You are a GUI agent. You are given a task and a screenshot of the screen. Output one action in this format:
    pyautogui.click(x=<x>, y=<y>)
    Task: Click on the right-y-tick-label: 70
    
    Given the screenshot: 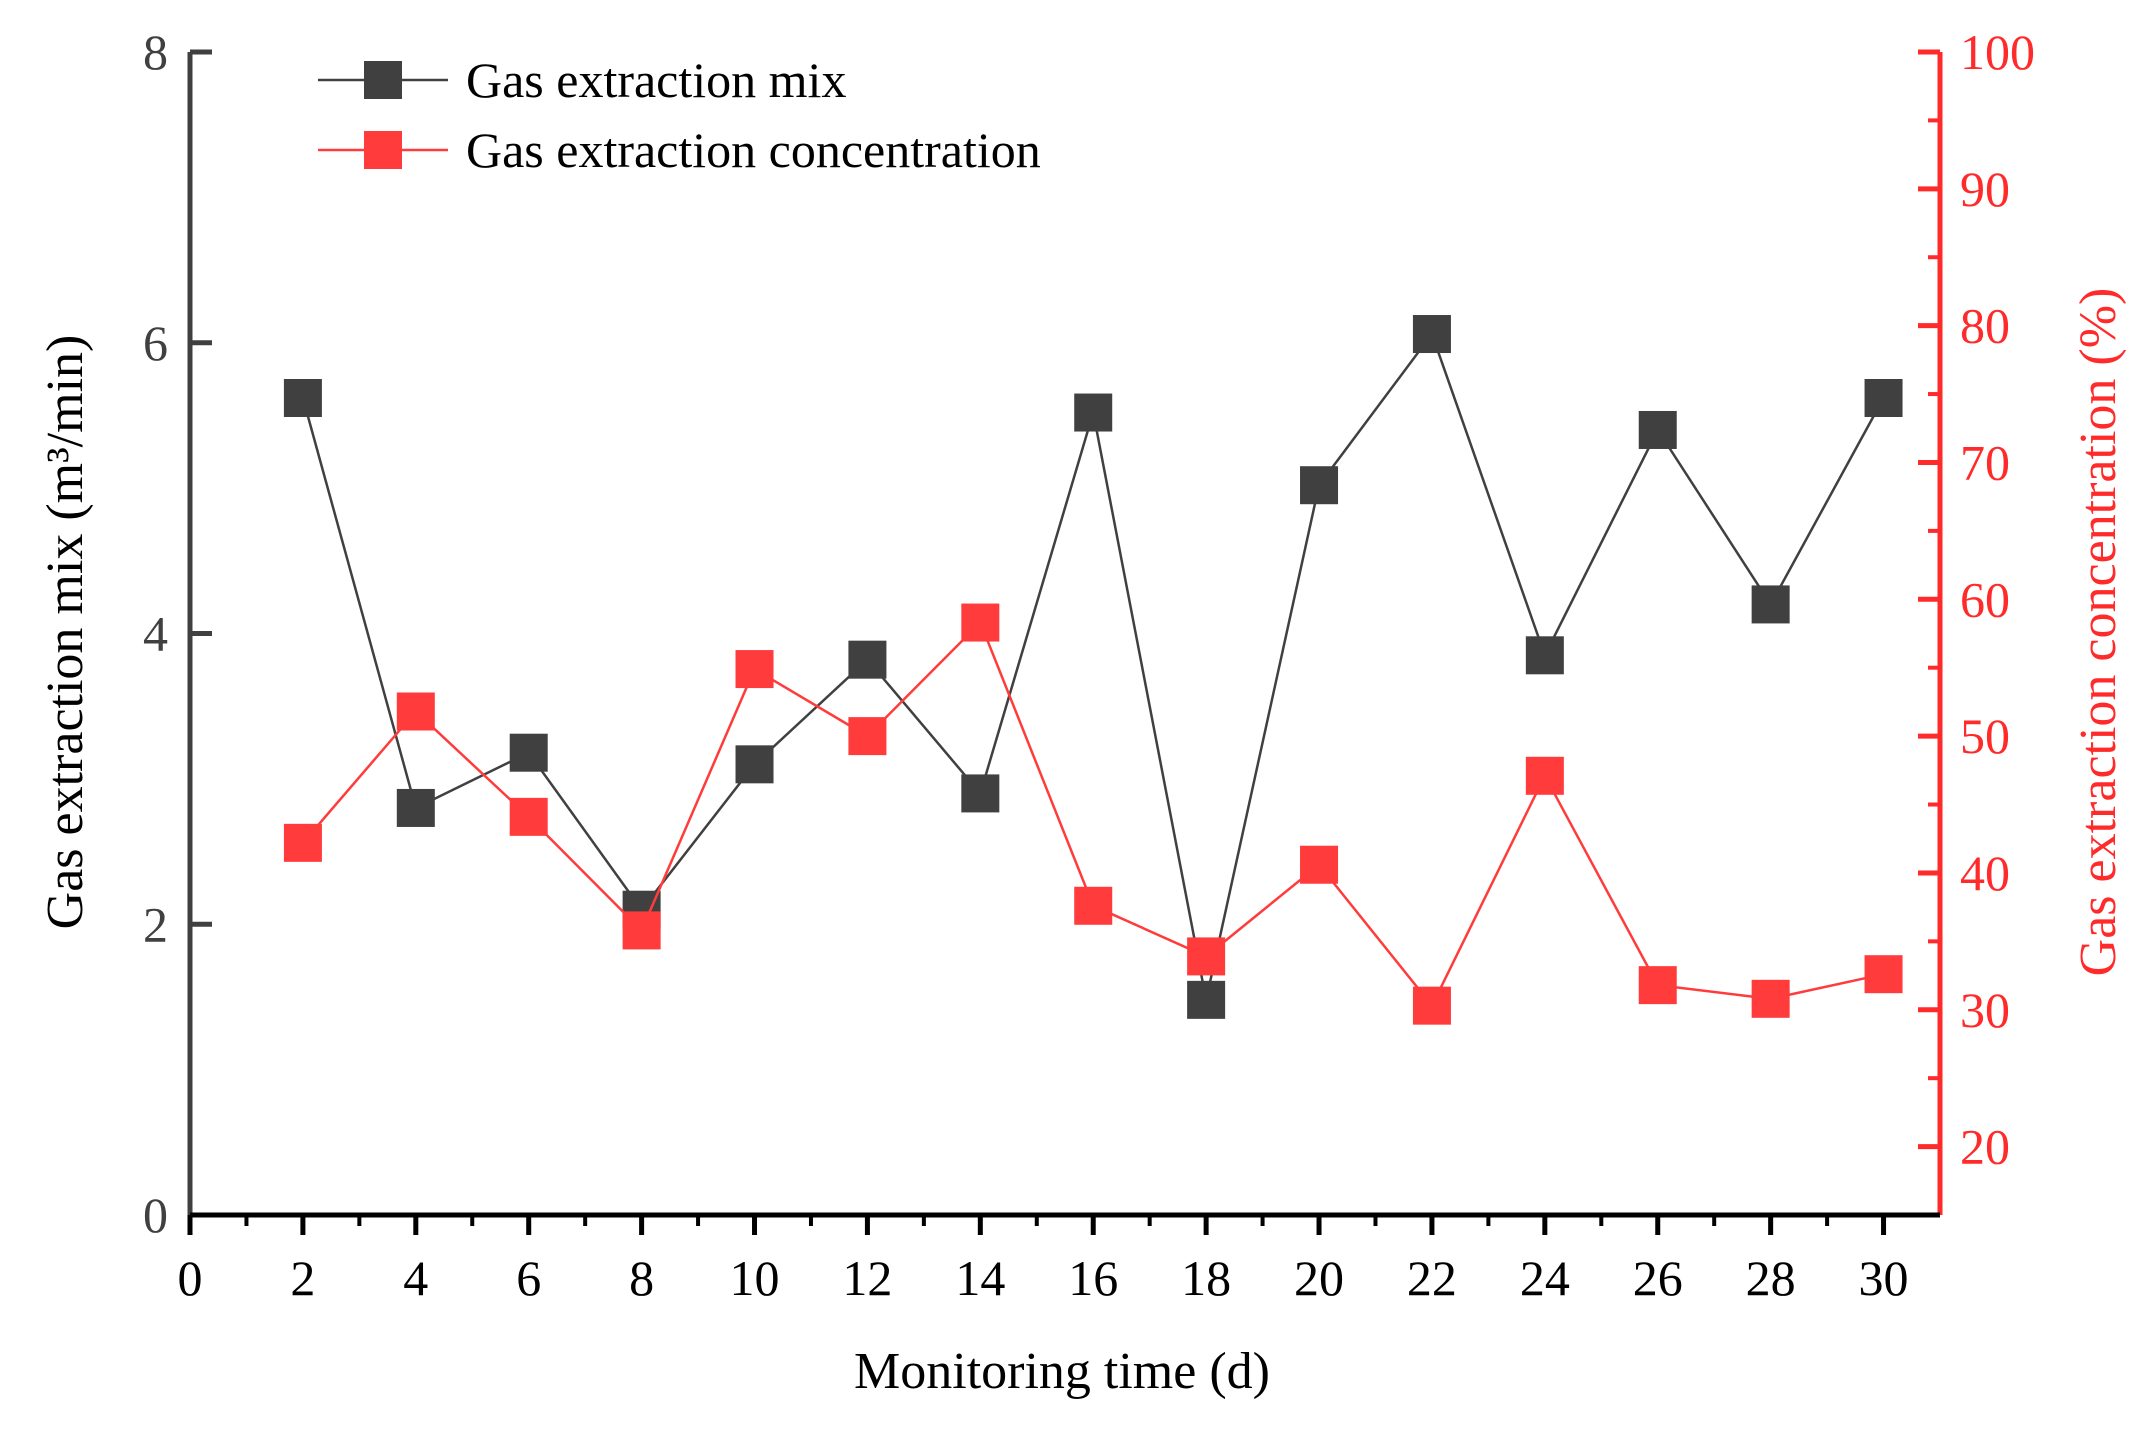 What is the action you would take?
    pyautogui.click(x=1985, y=462)
    